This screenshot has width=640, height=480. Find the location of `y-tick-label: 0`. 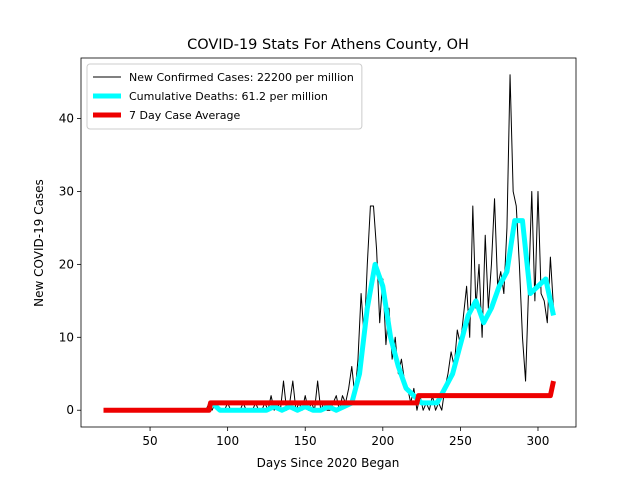

y-tick-label: 0 is located at coordinates (70, 410).